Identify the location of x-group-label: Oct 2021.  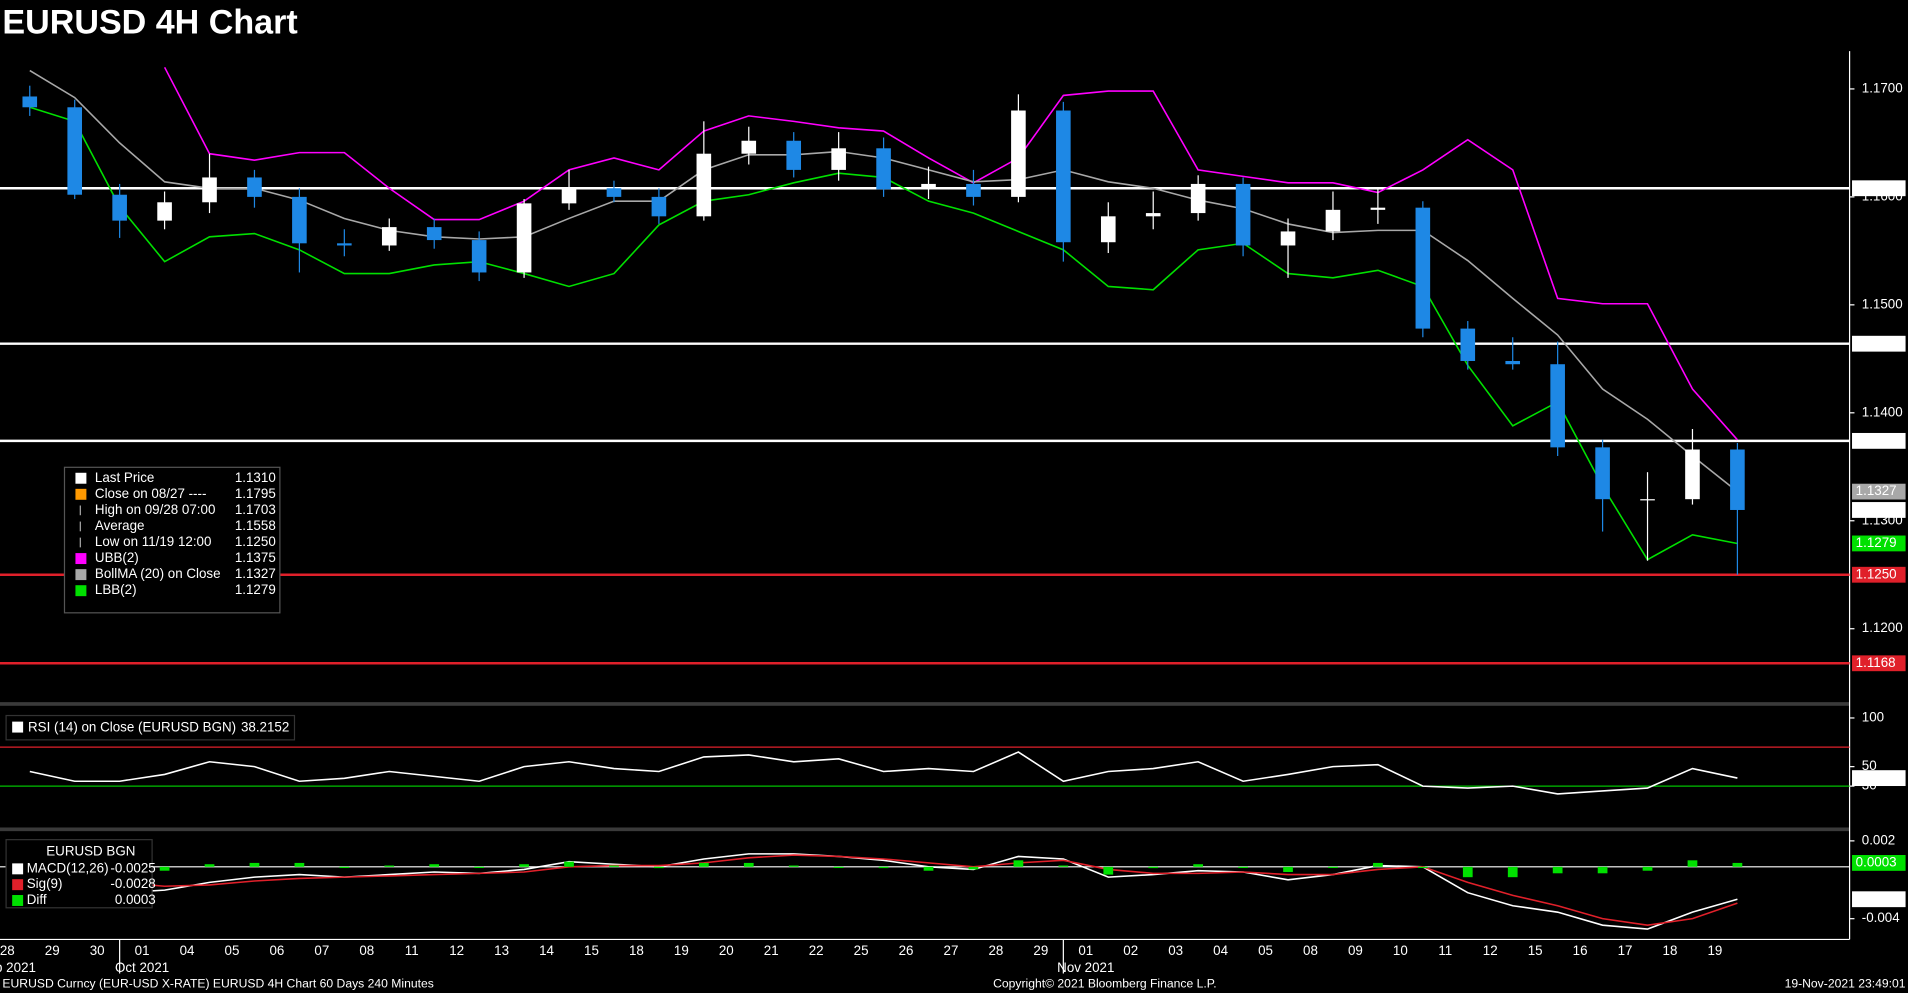
(142, 967).